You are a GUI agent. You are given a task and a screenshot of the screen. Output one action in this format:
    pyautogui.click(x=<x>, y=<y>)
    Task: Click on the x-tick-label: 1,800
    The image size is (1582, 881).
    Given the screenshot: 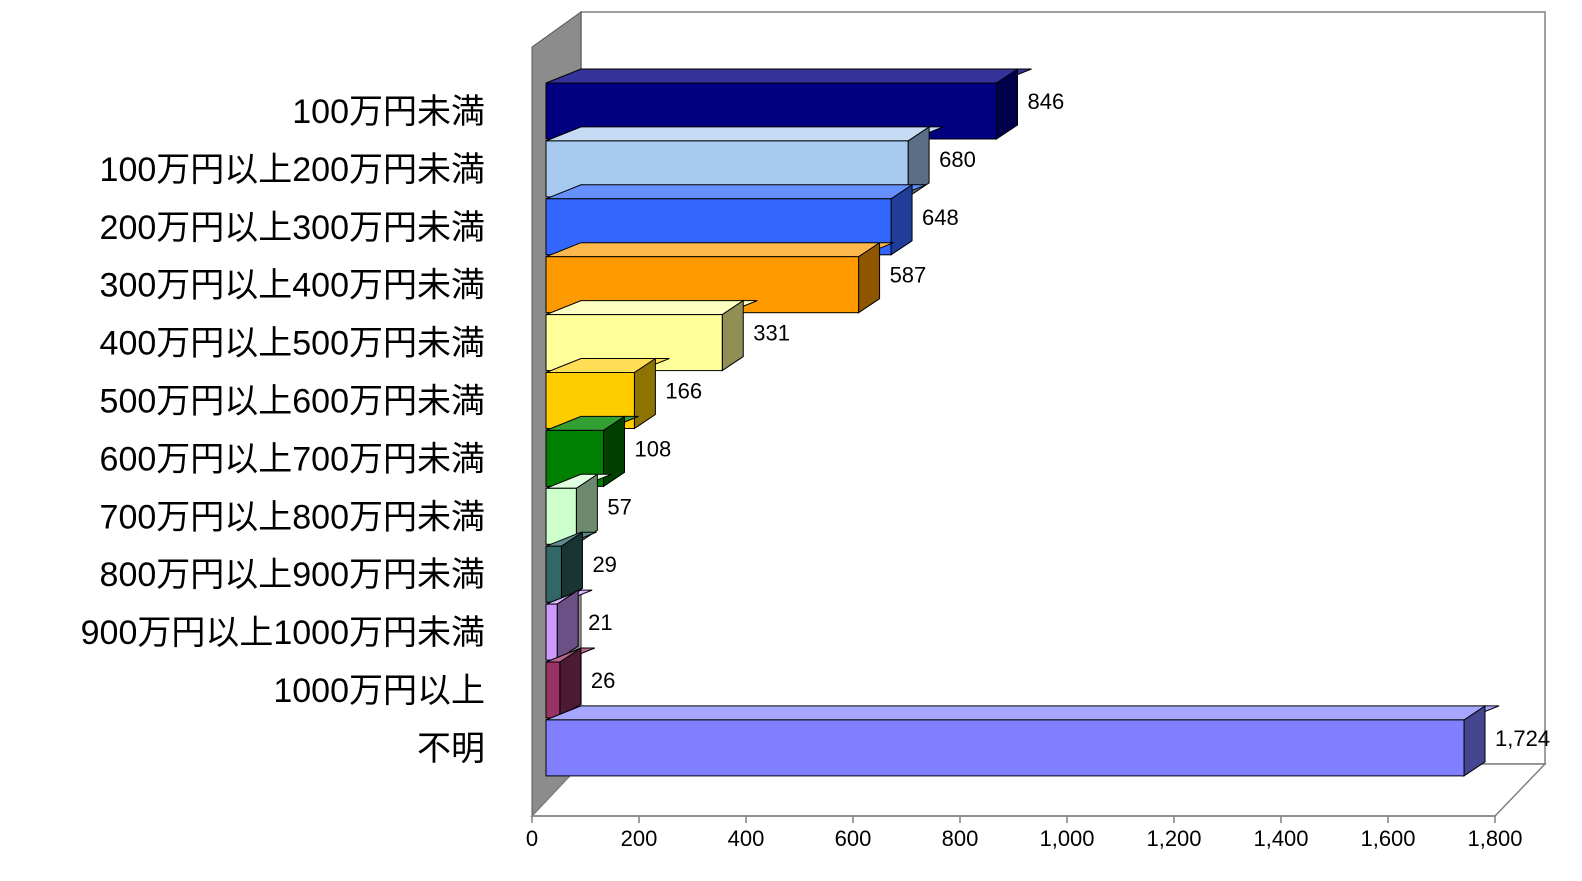 What is the action you would take?
    pyautogui.click(x=1494, y=838)
    